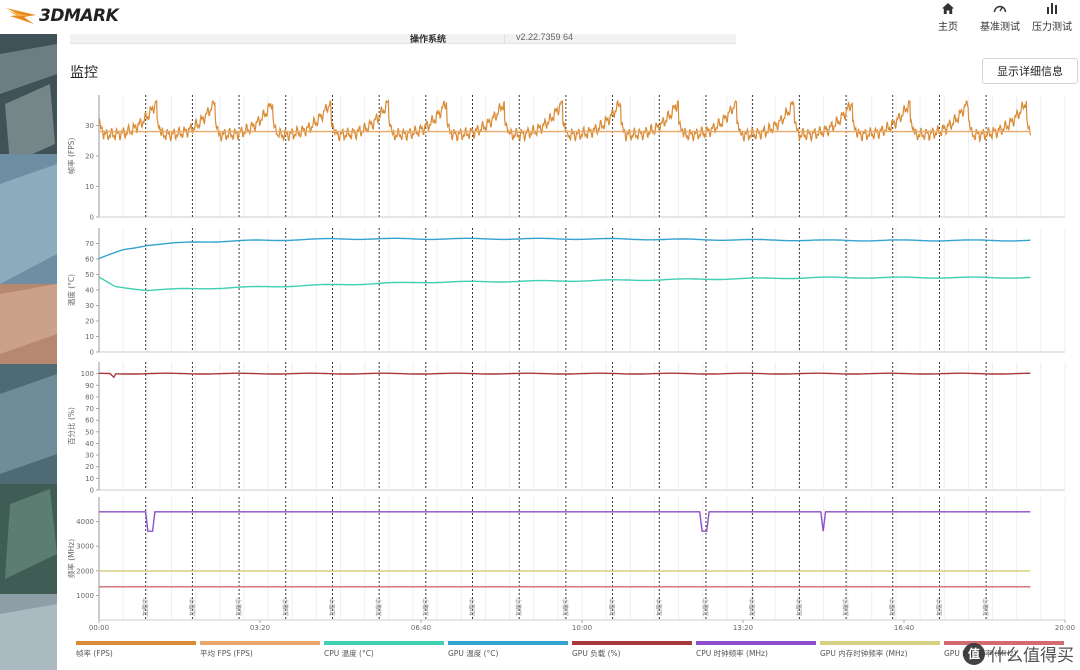  Describe the element at coordinates (85, 522) in the screenshot. I see `y-tick-label: 4000` at that location.